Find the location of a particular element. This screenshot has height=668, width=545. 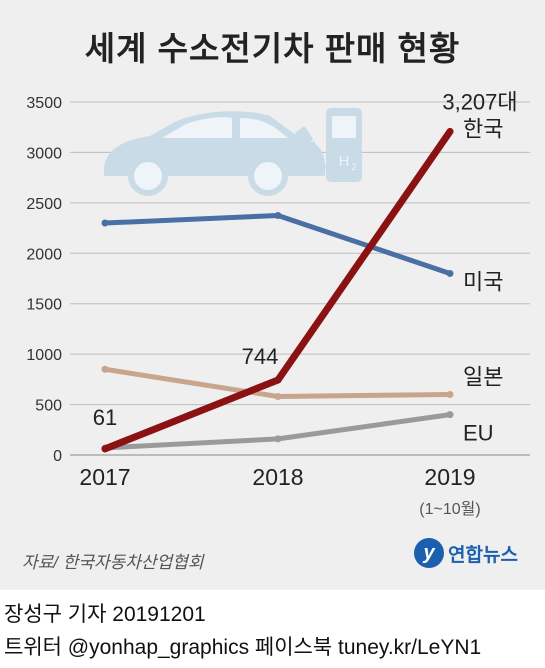

yonhap-logo: y 연합뉴스 is located at coordinates (466, 553).